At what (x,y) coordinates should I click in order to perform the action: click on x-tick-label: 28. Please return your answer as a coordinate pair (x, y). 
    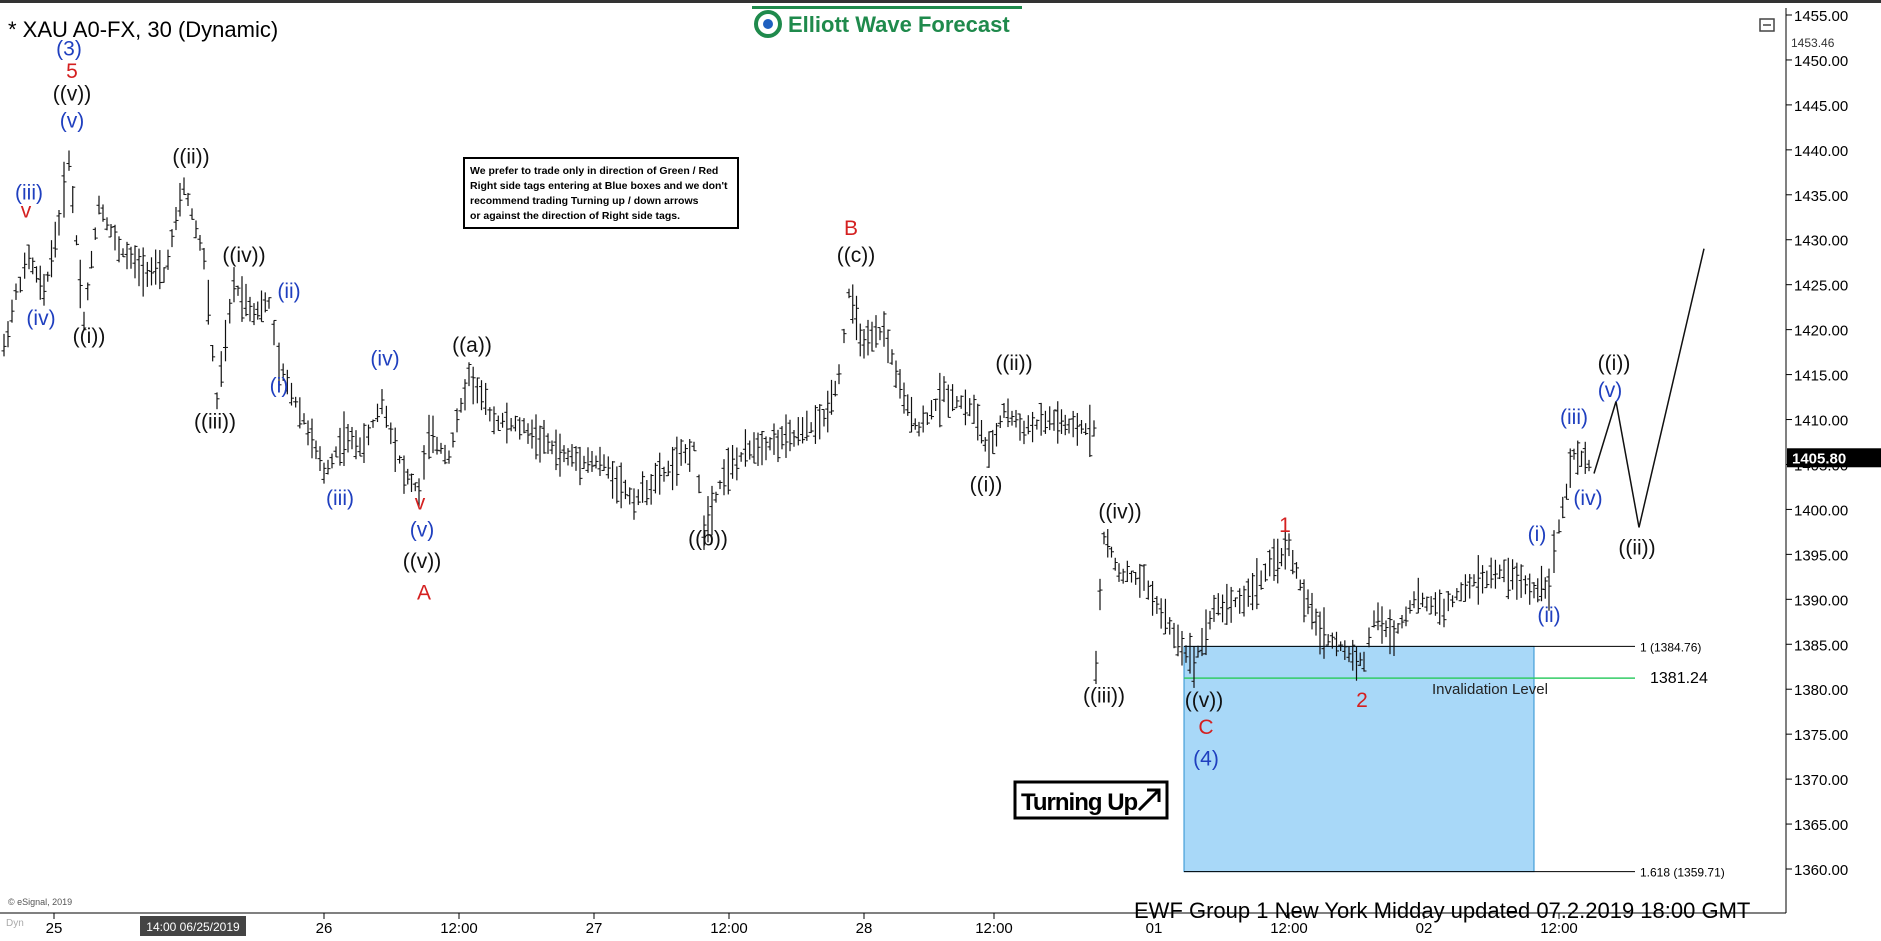
    Looking at the image, I should click on (864, 928).